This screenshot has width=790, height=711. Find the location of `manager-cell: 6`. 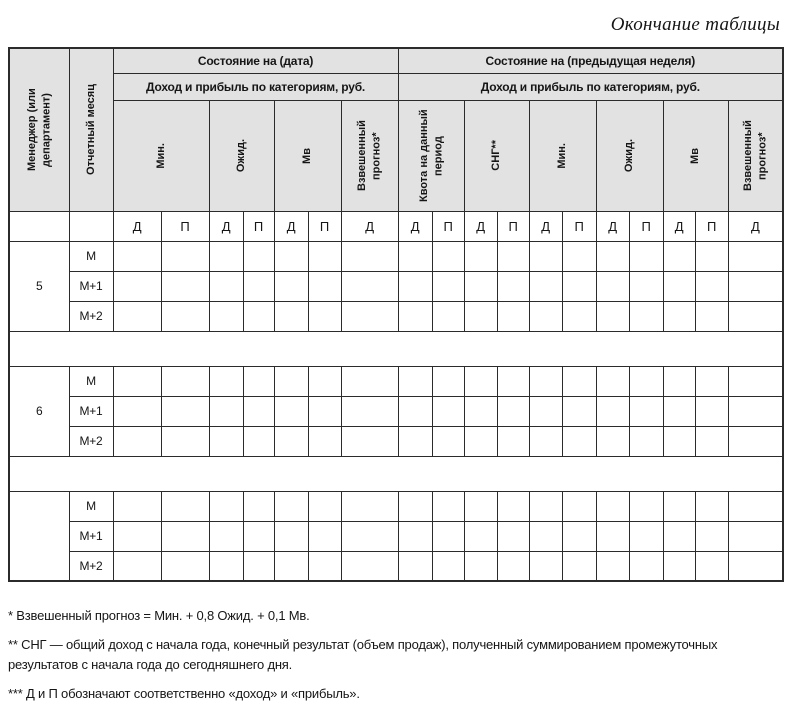

manager-cell: 6 is located at coordinates (39, 411).